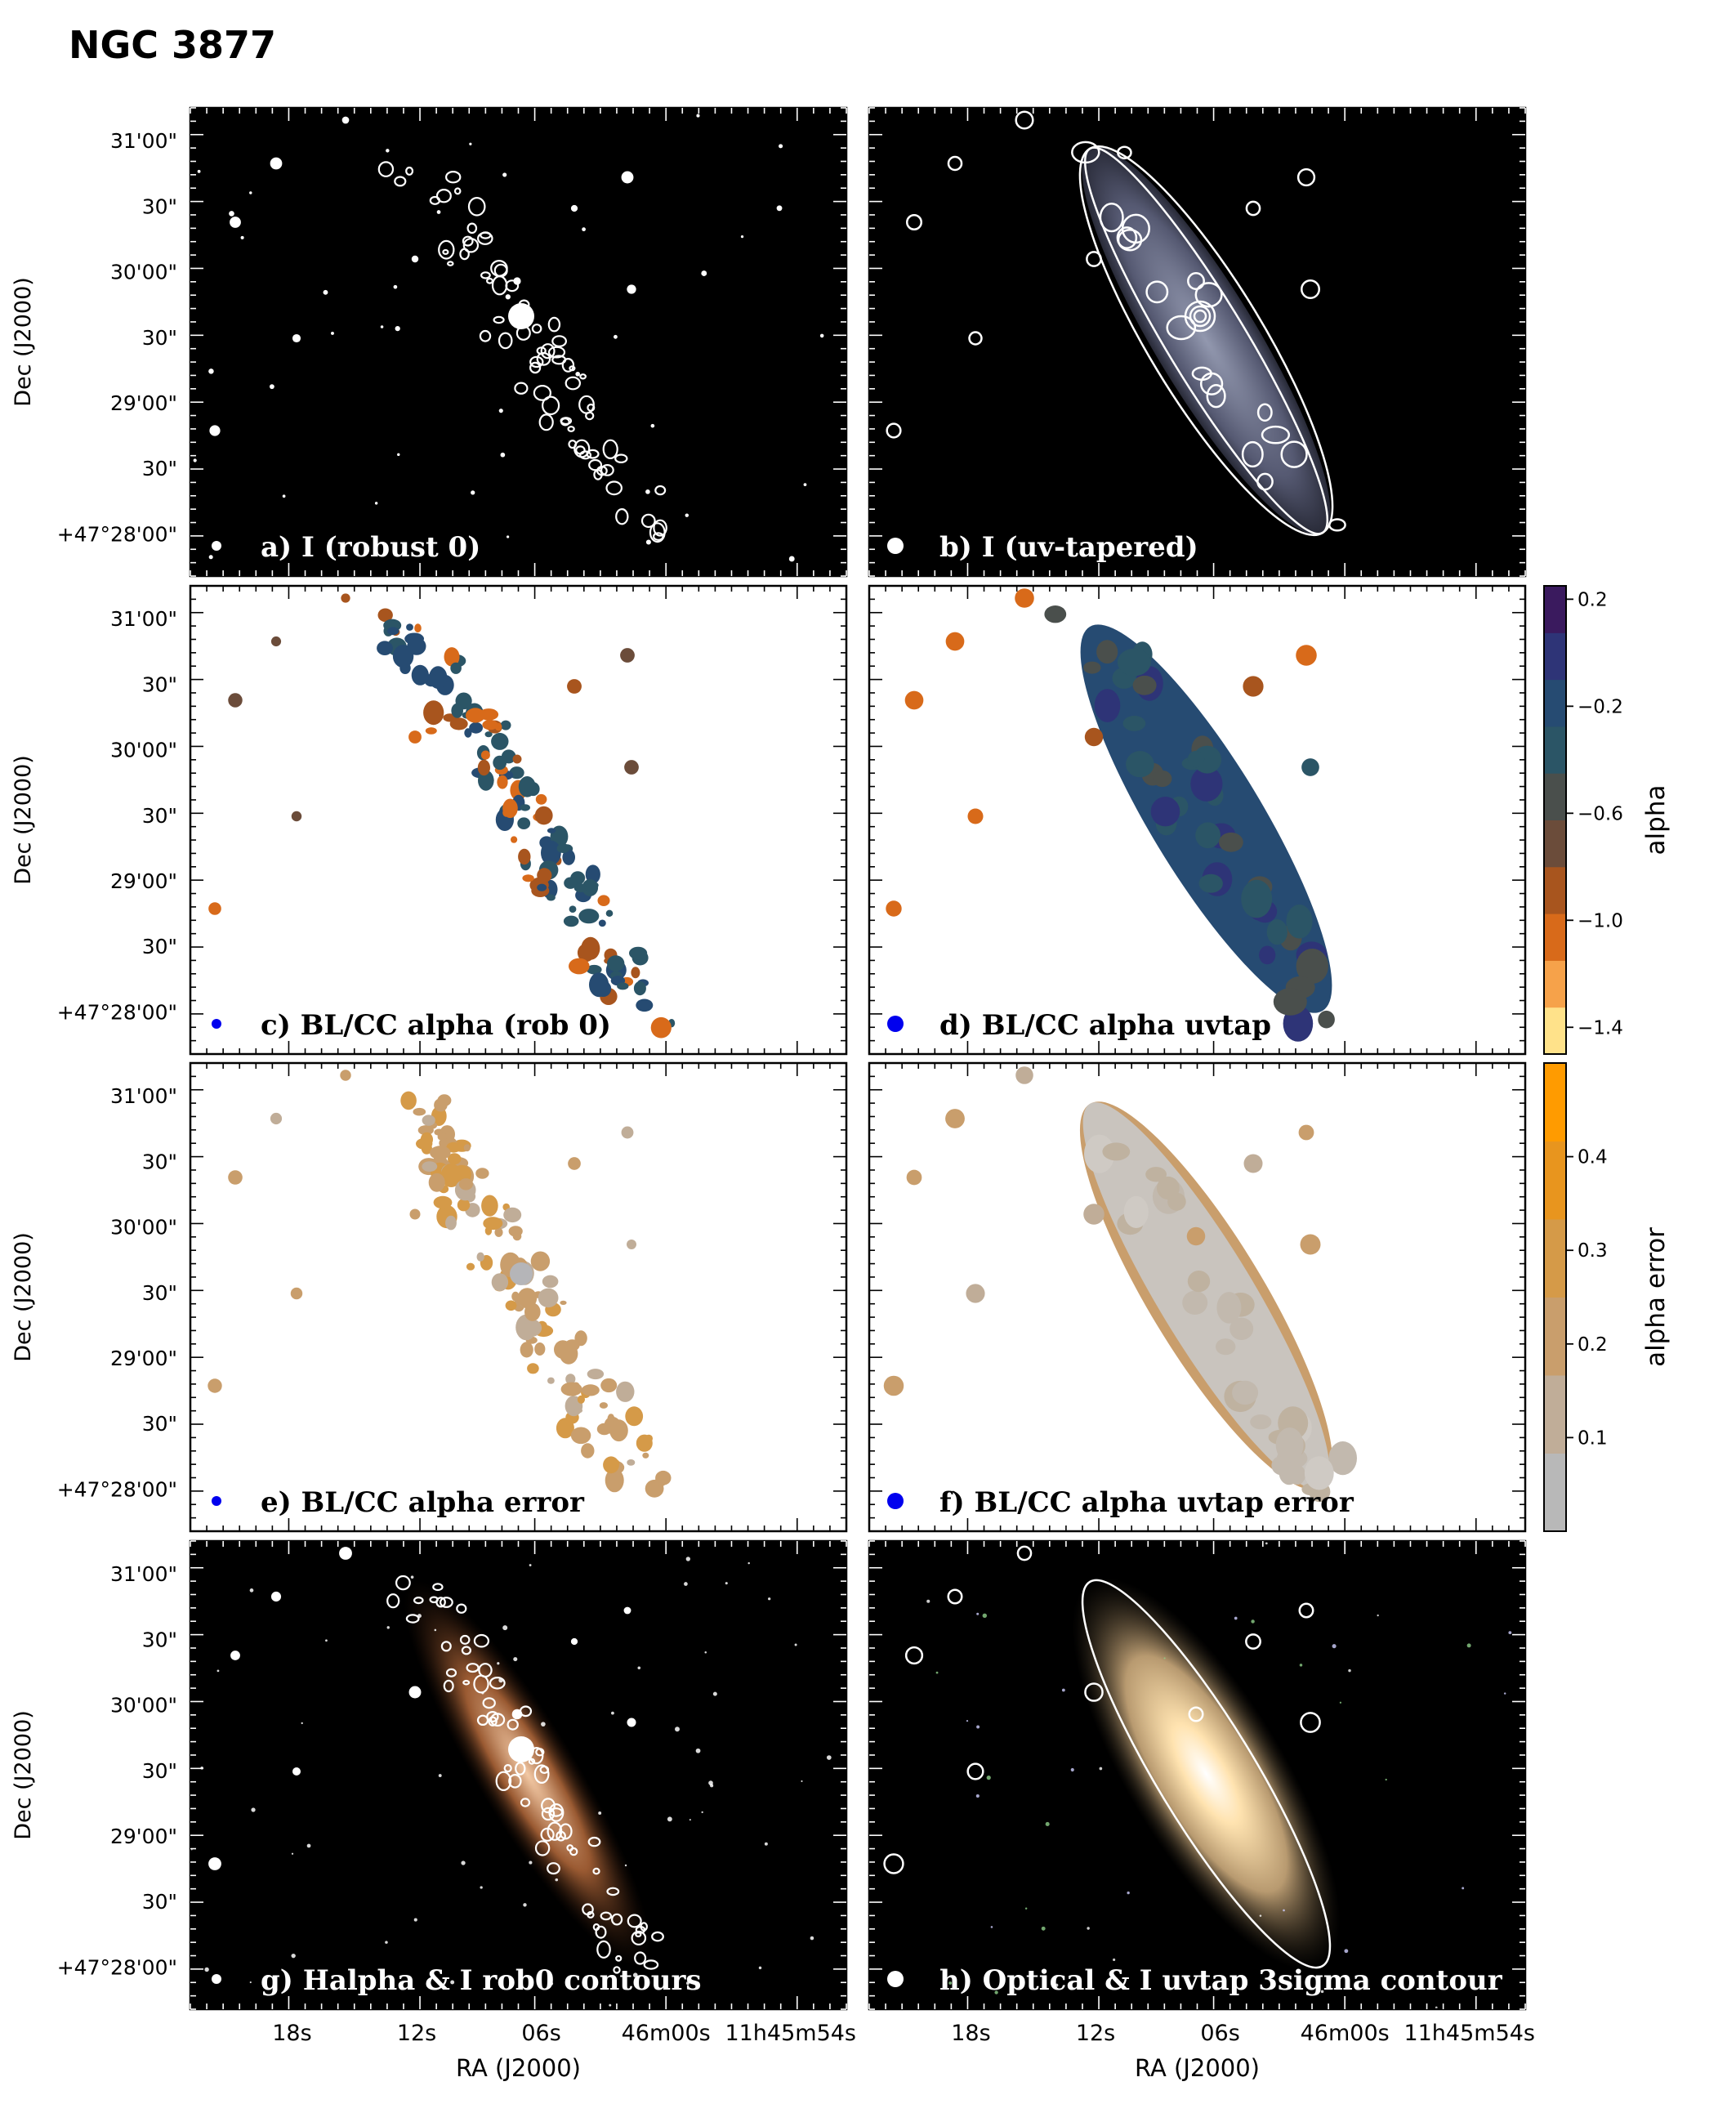 This screenshot has height=2104, width=1736. I want to click on x-tick-label: 11h45m54s, so click(1470, 2033).